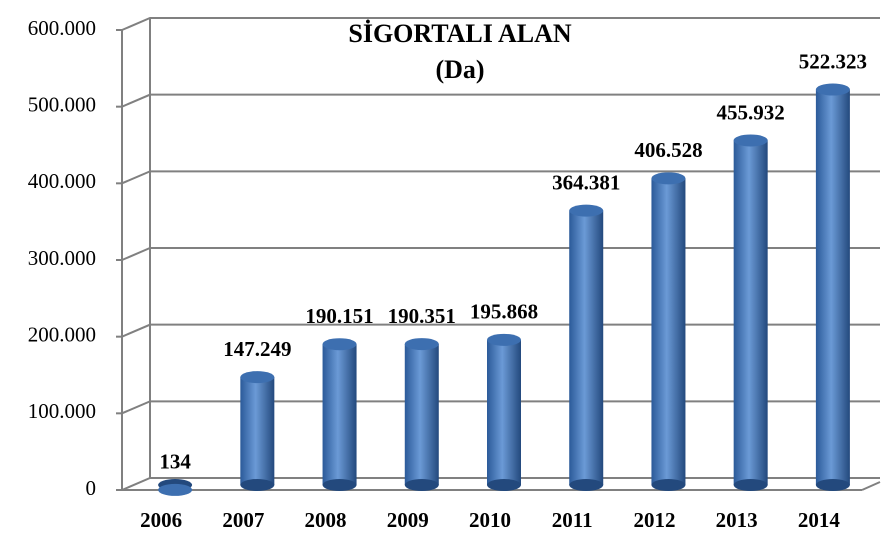 The width and height of the screenshot is (889, 540). I want to click on value-label: 455.932, so click(751, 112).